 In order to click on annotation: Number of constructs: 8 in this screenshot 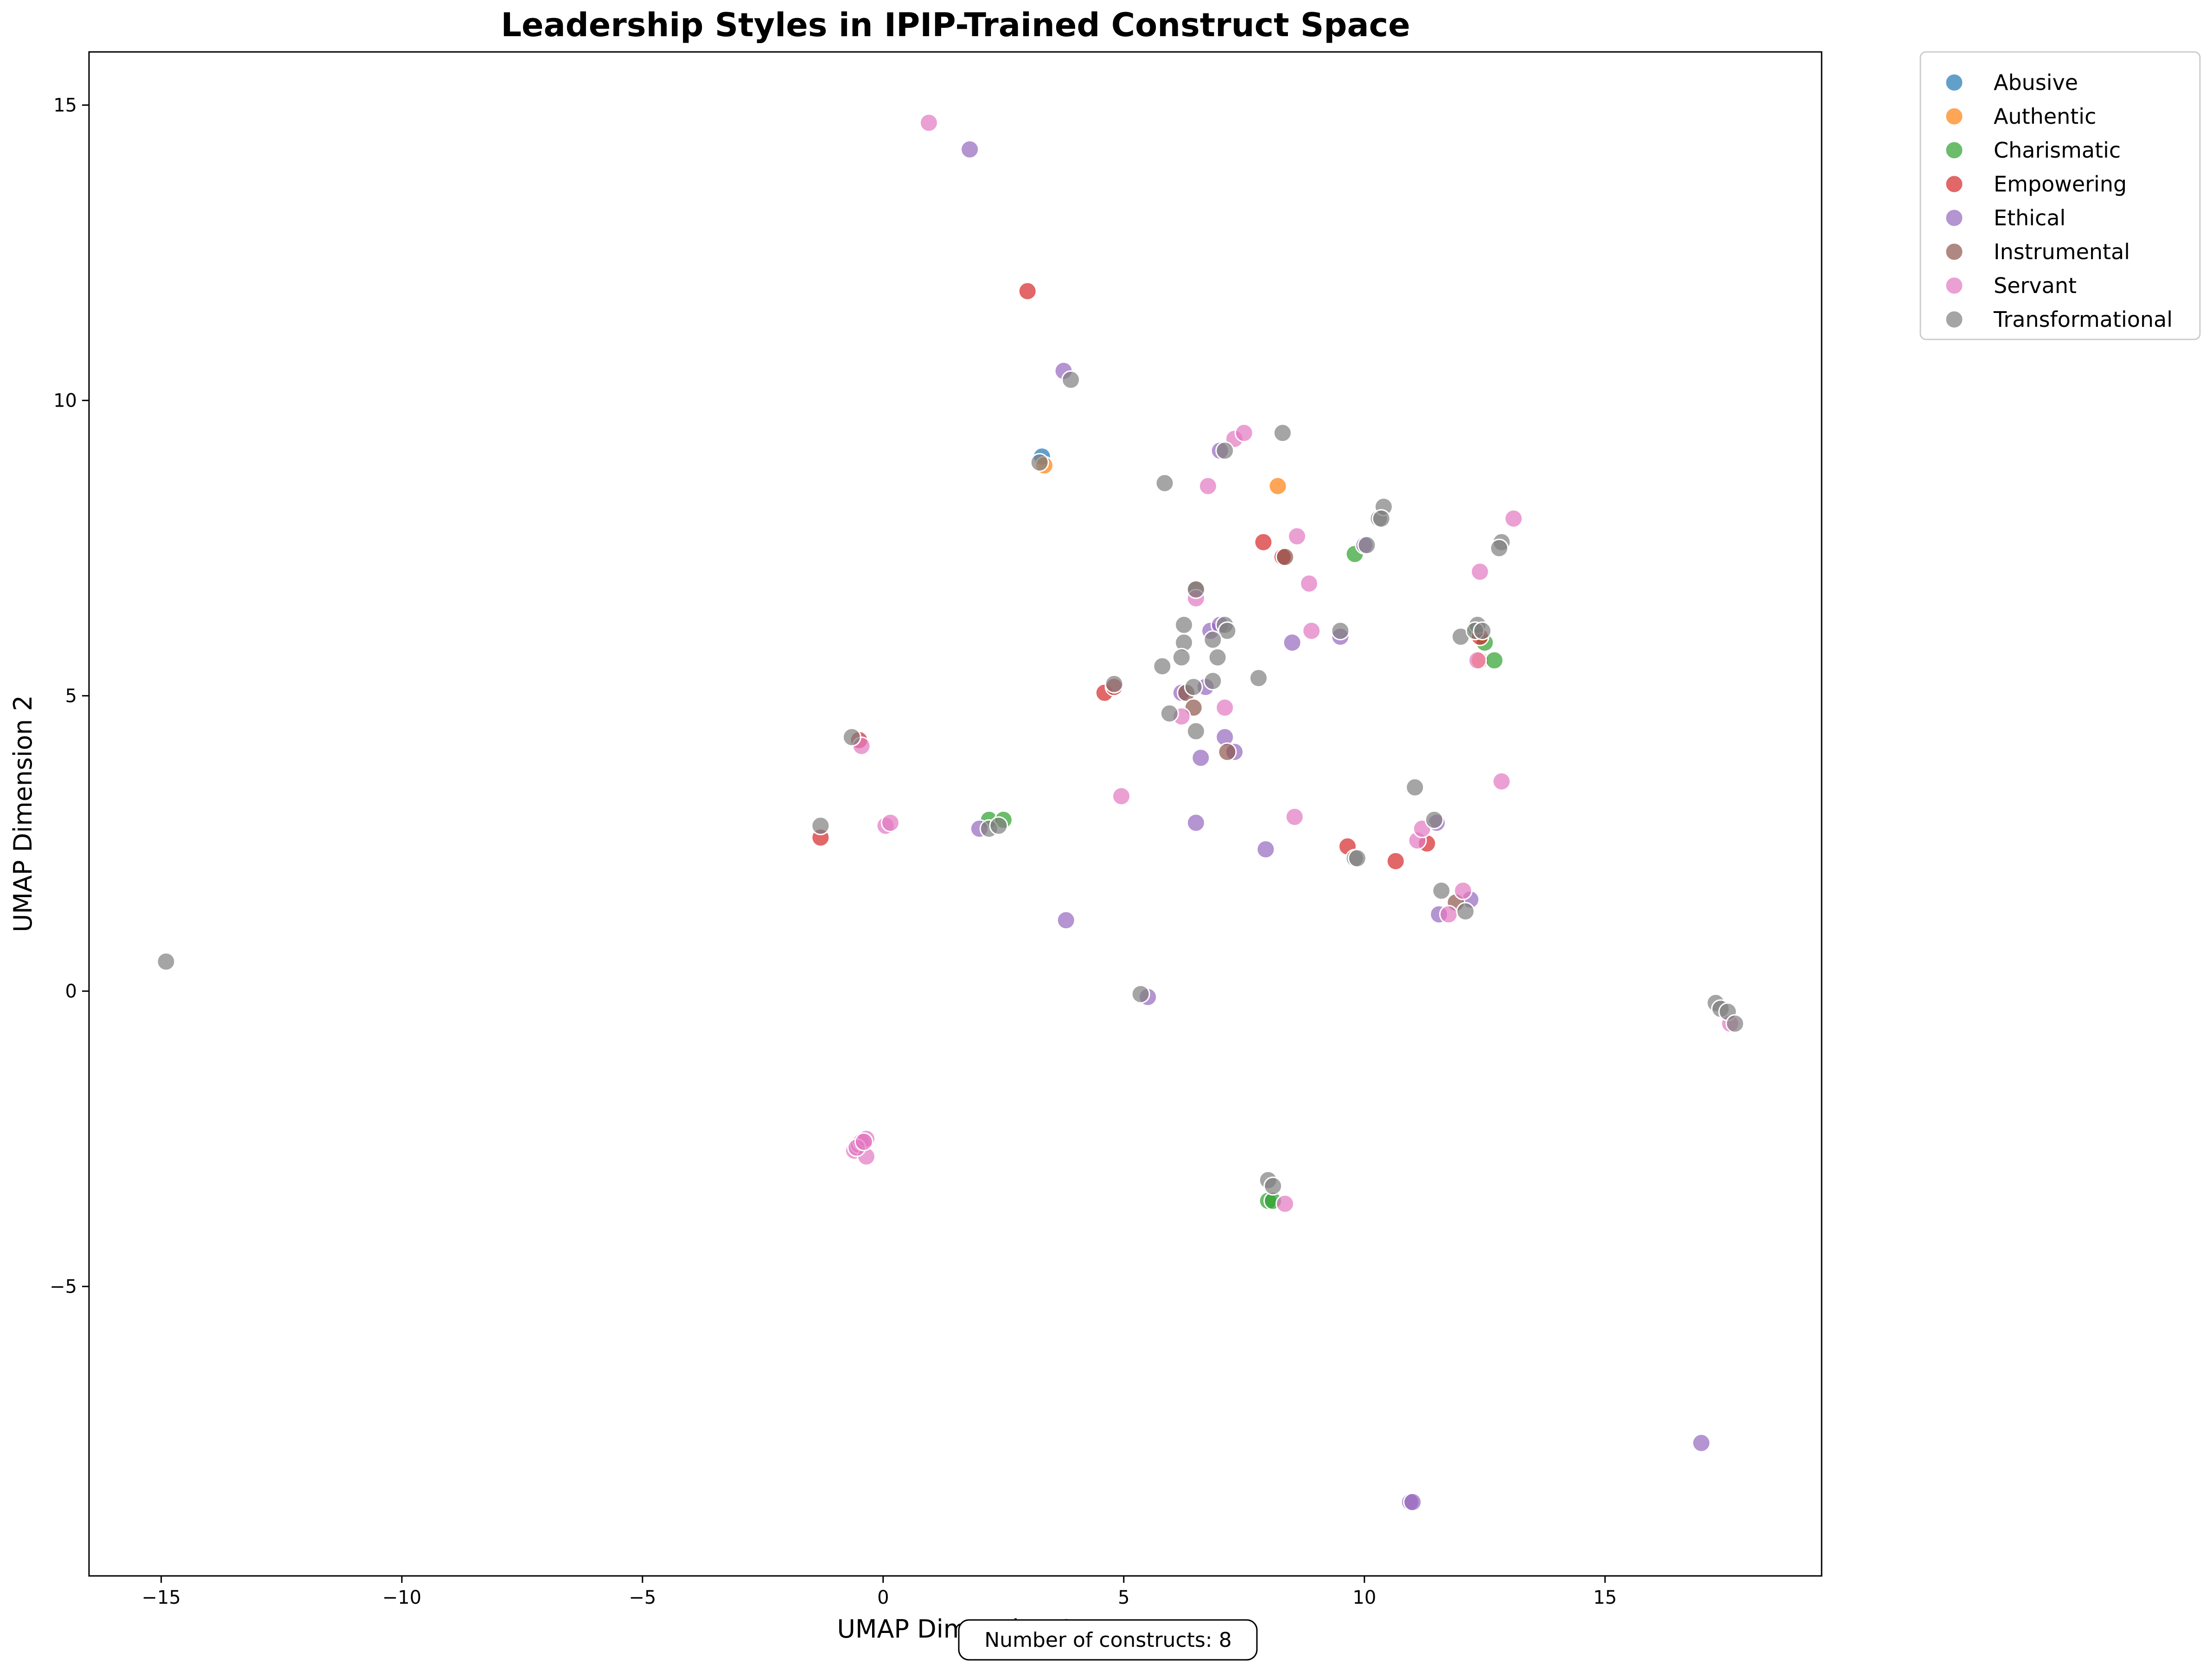, I will do `click(1108, 1640)`.